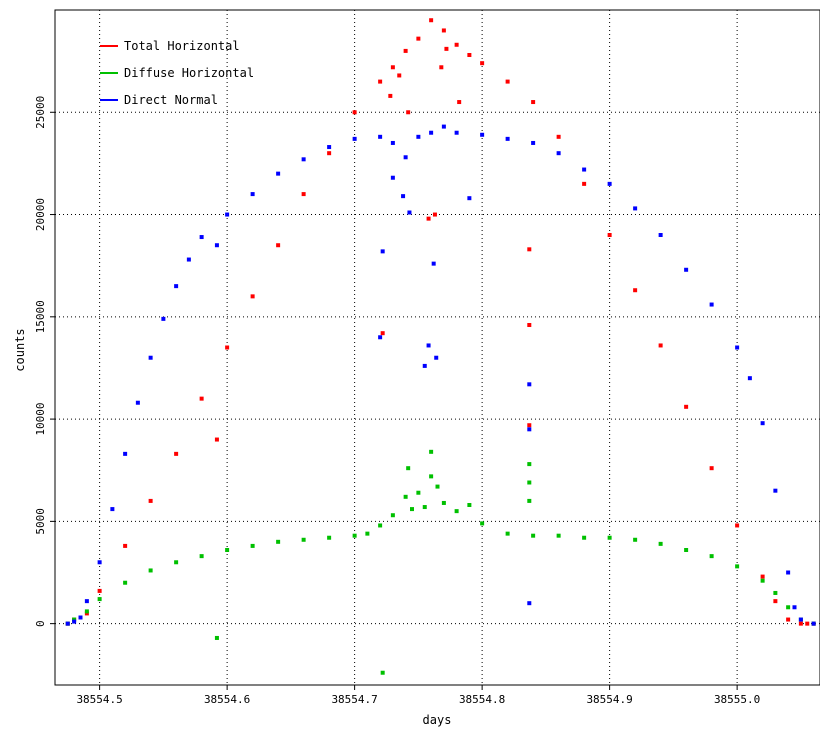 The width and height of the screenshot is (820, 732). What do you see at coordinates (40, 112) in the screenshot?
I see `y-tick-label: 25000` at bounding box center [40, 112].